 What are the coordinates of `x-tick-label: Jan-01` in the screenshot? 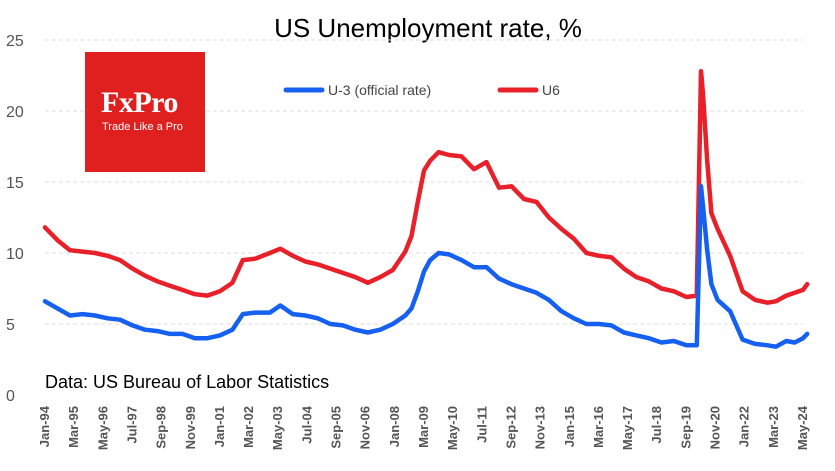 It's located at (219, 426).